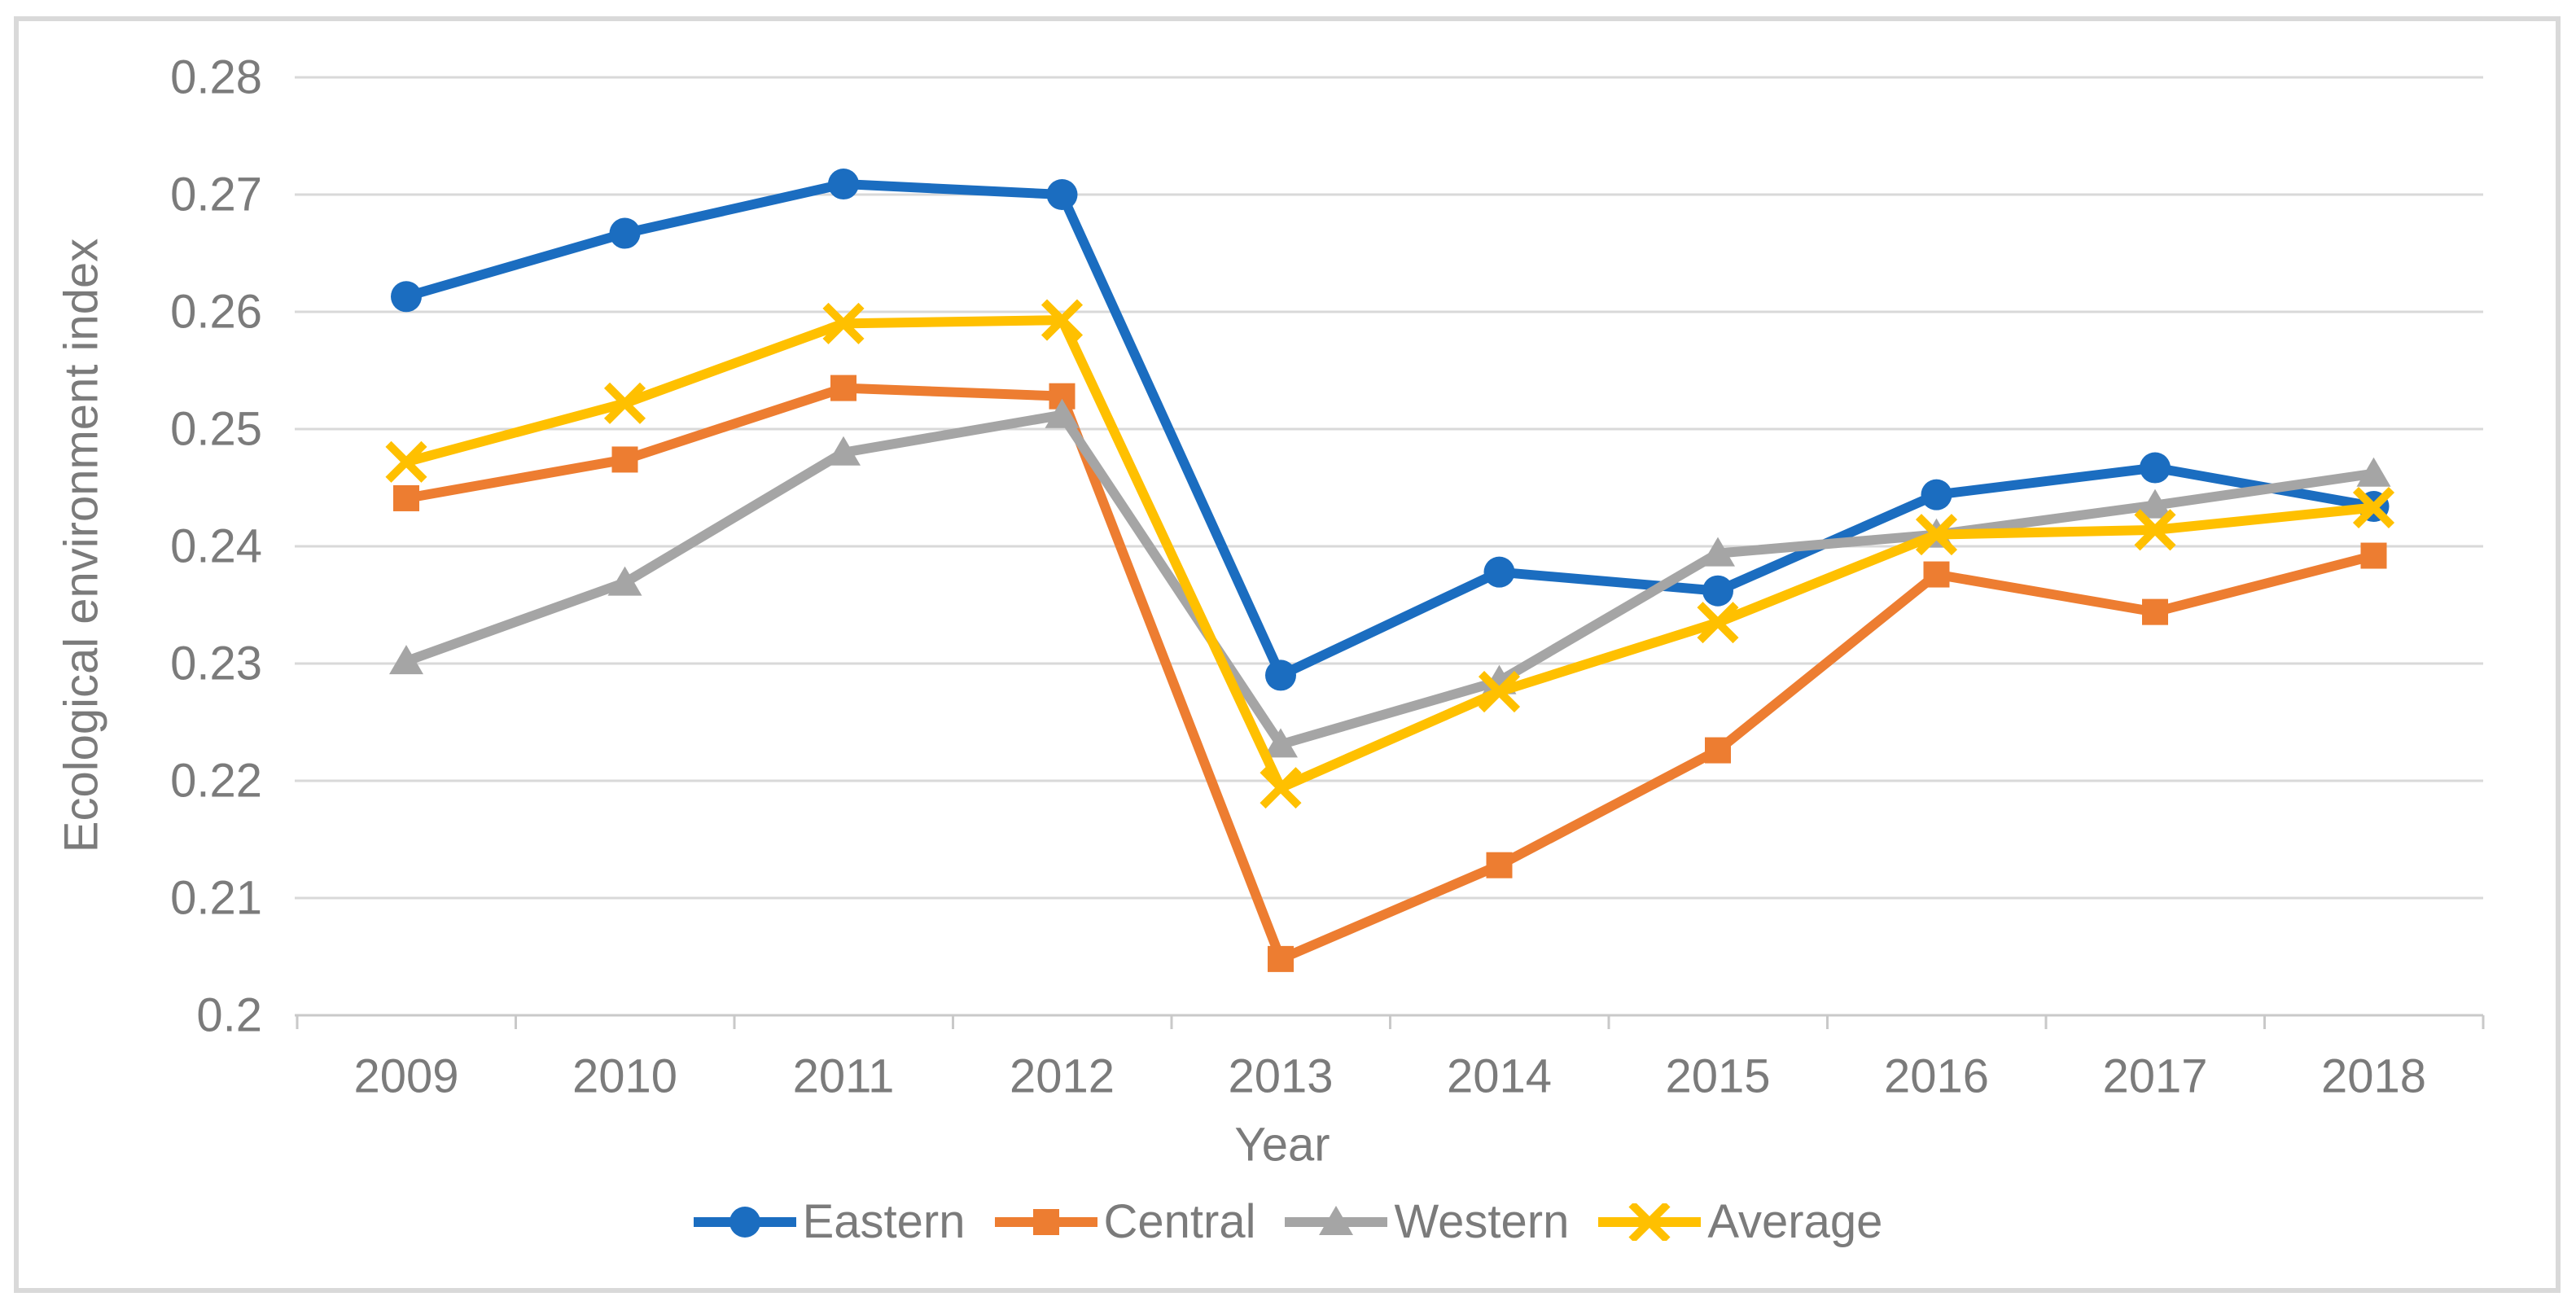 This screenshot has width=2576, height=1310. What do you see at coordinates (1282, 1145) in the screenshot?
I see `x-axis-title: Year` at bounding box center [1282, 1145].